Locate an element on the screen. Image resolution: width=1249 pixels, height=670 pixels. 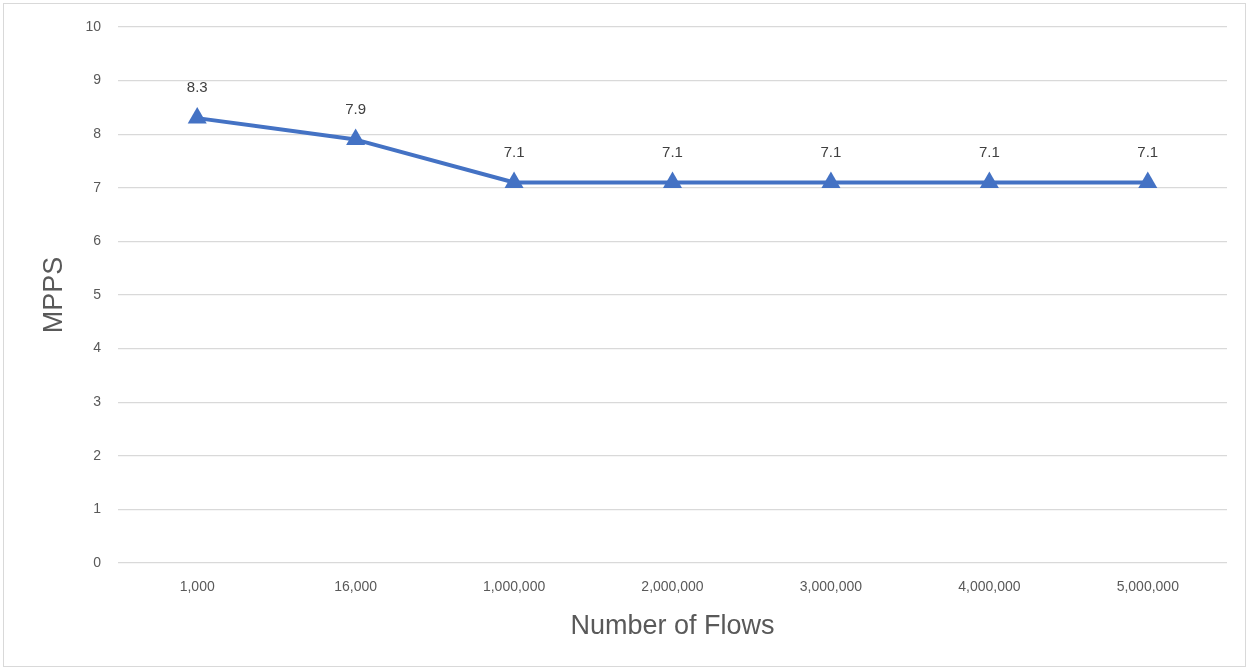
y-tick-label: 10 is located at coordinates (93, 25).